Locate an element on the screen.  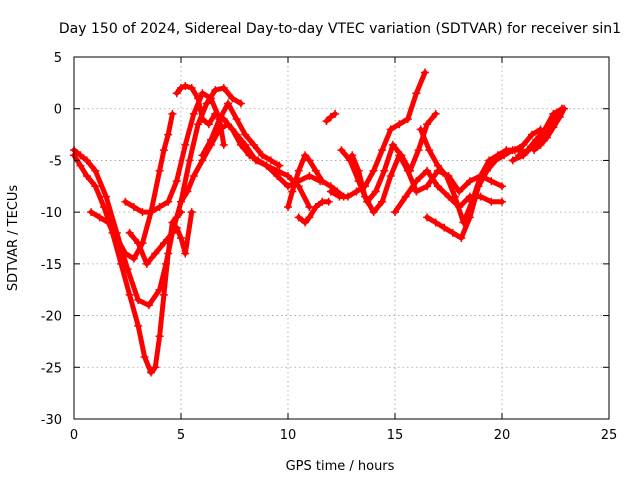
y-tick-label: -20 is located at coordinates (51, 317).